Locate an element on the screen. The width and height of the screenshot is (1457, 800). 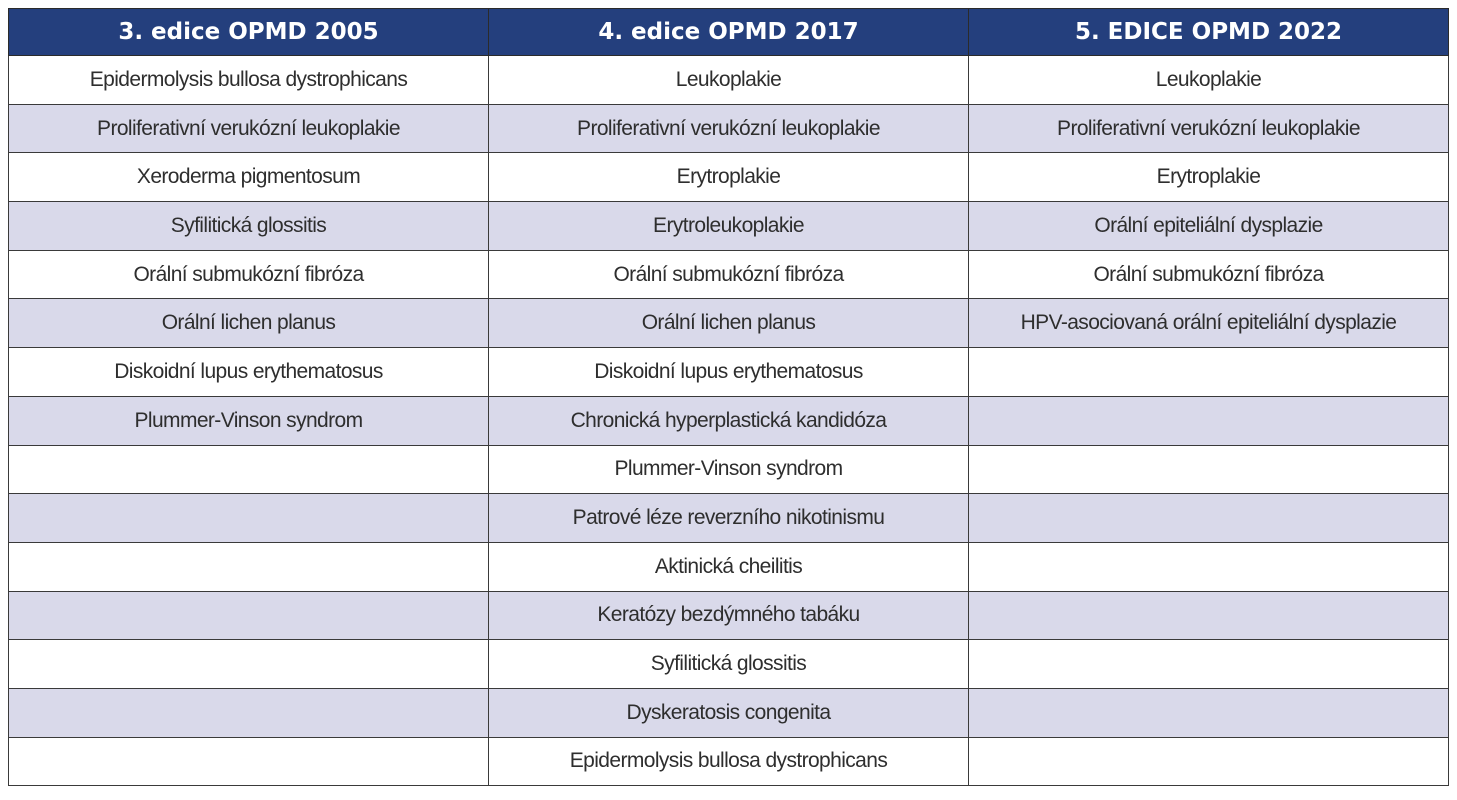
cell-2005: Syfilitická glossitis is located at coordinates (248, 226).